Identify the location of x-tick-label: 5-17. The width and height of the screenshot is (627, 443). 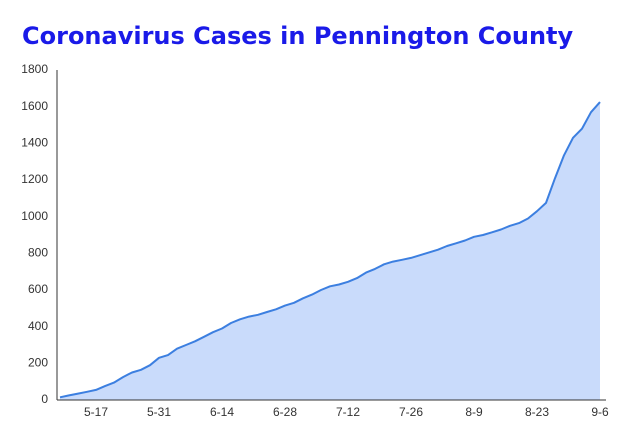
(96, 412).